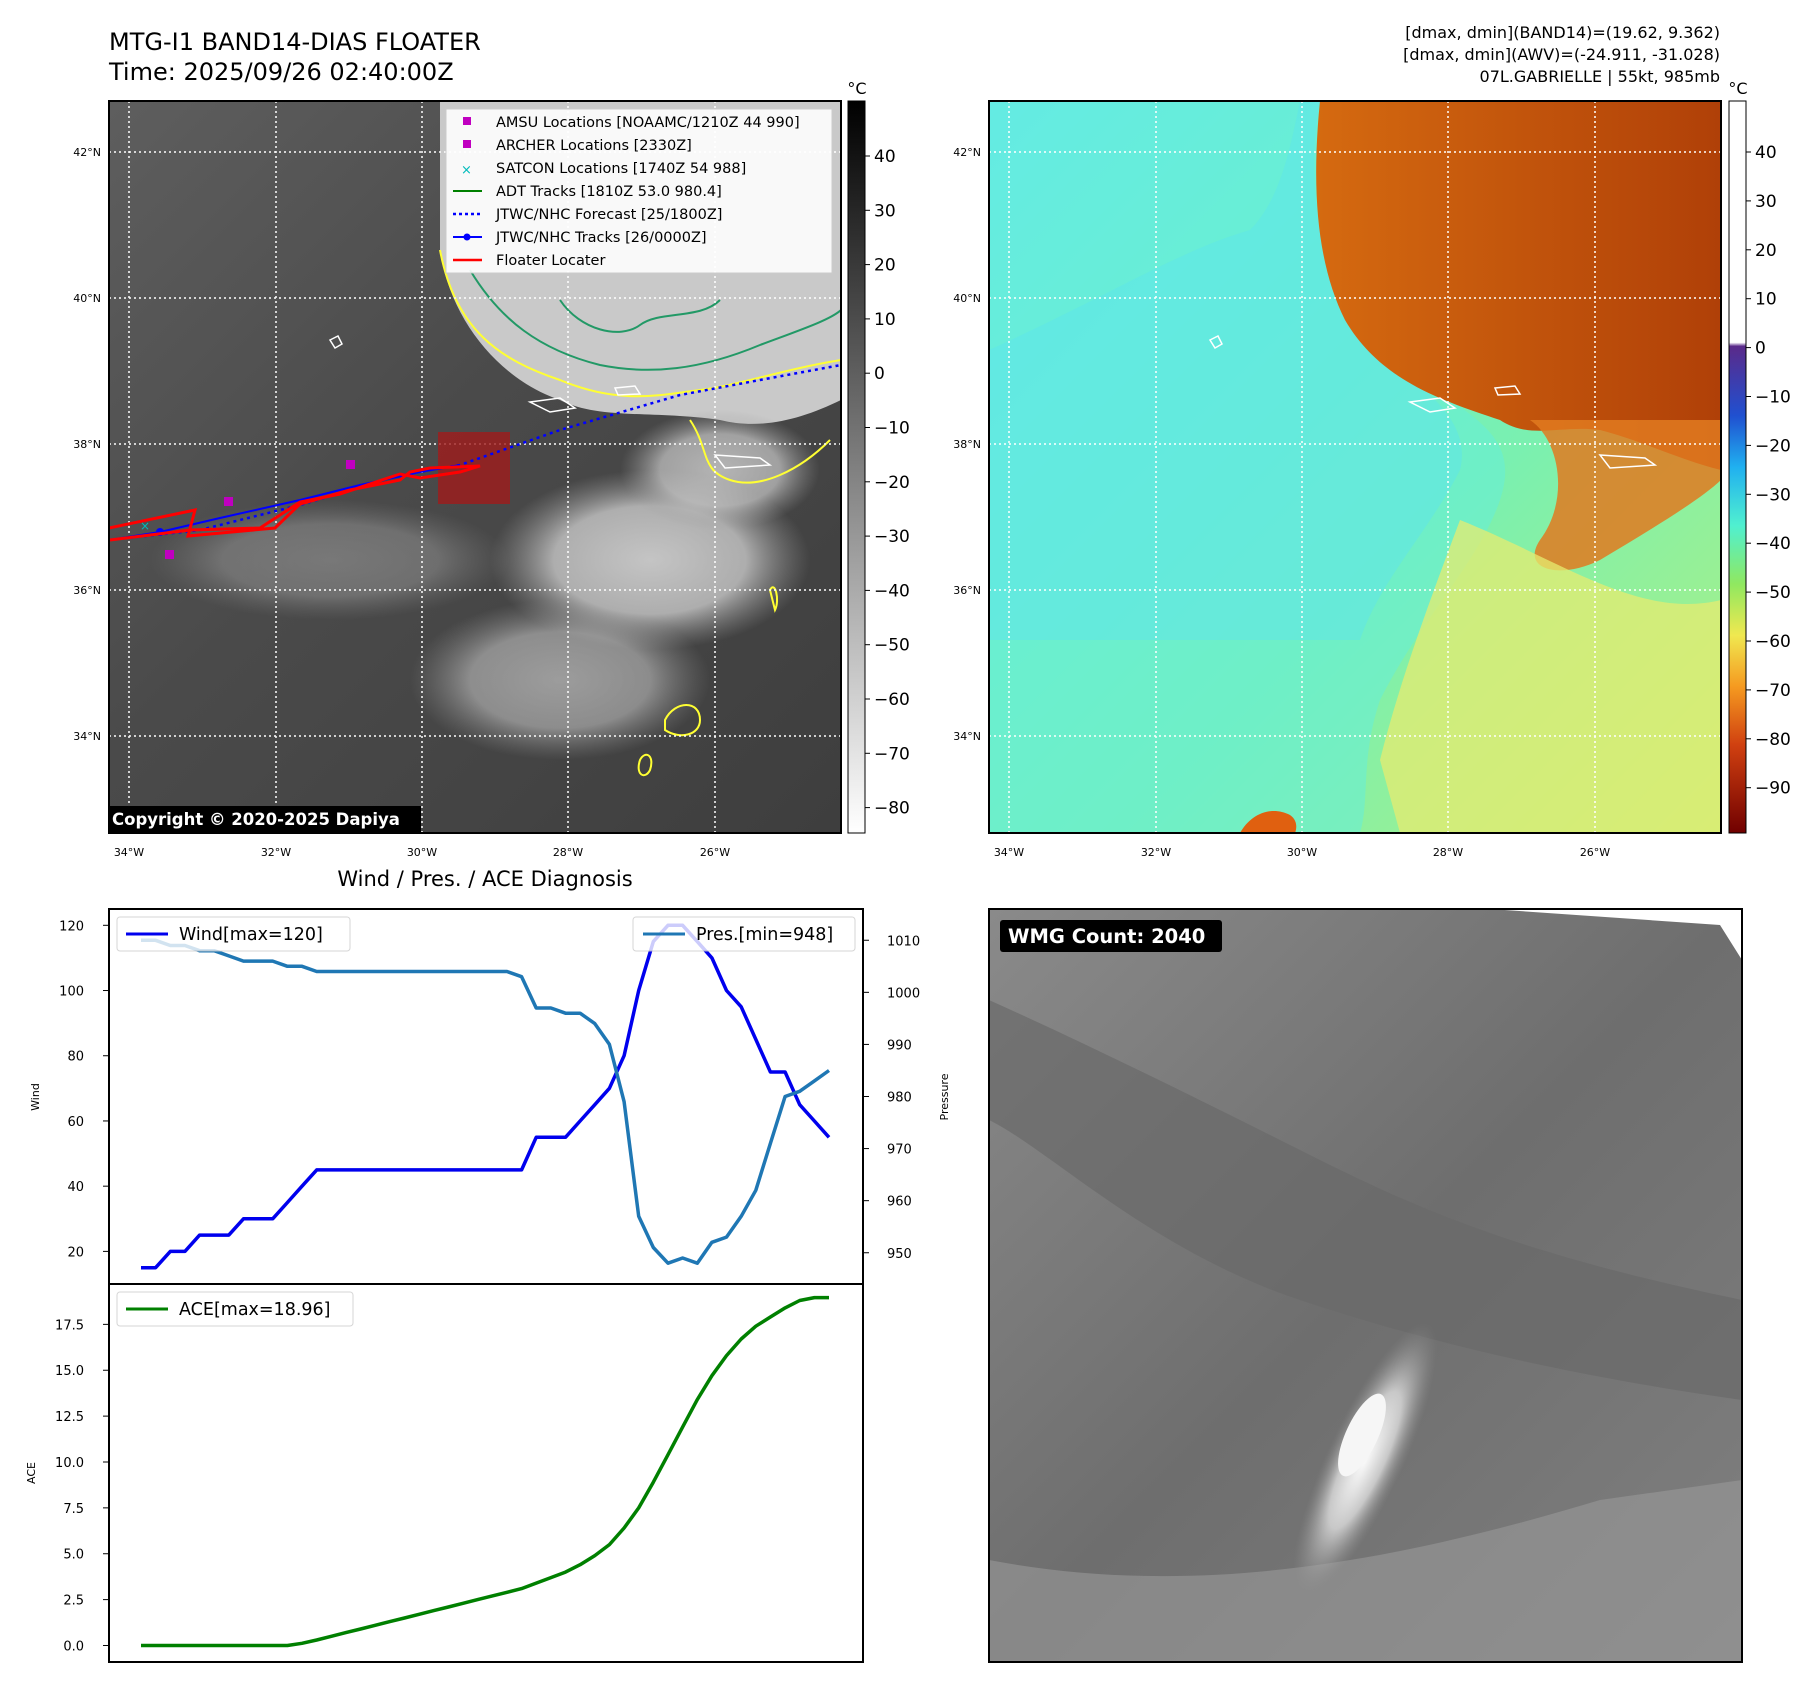 The height and width of the screenshot is (1690, 1801). What do you see at coordinates (899, 1150) in the screenshot?
I see `pres-tick-label: 970` at bounding box center [899, 1150].